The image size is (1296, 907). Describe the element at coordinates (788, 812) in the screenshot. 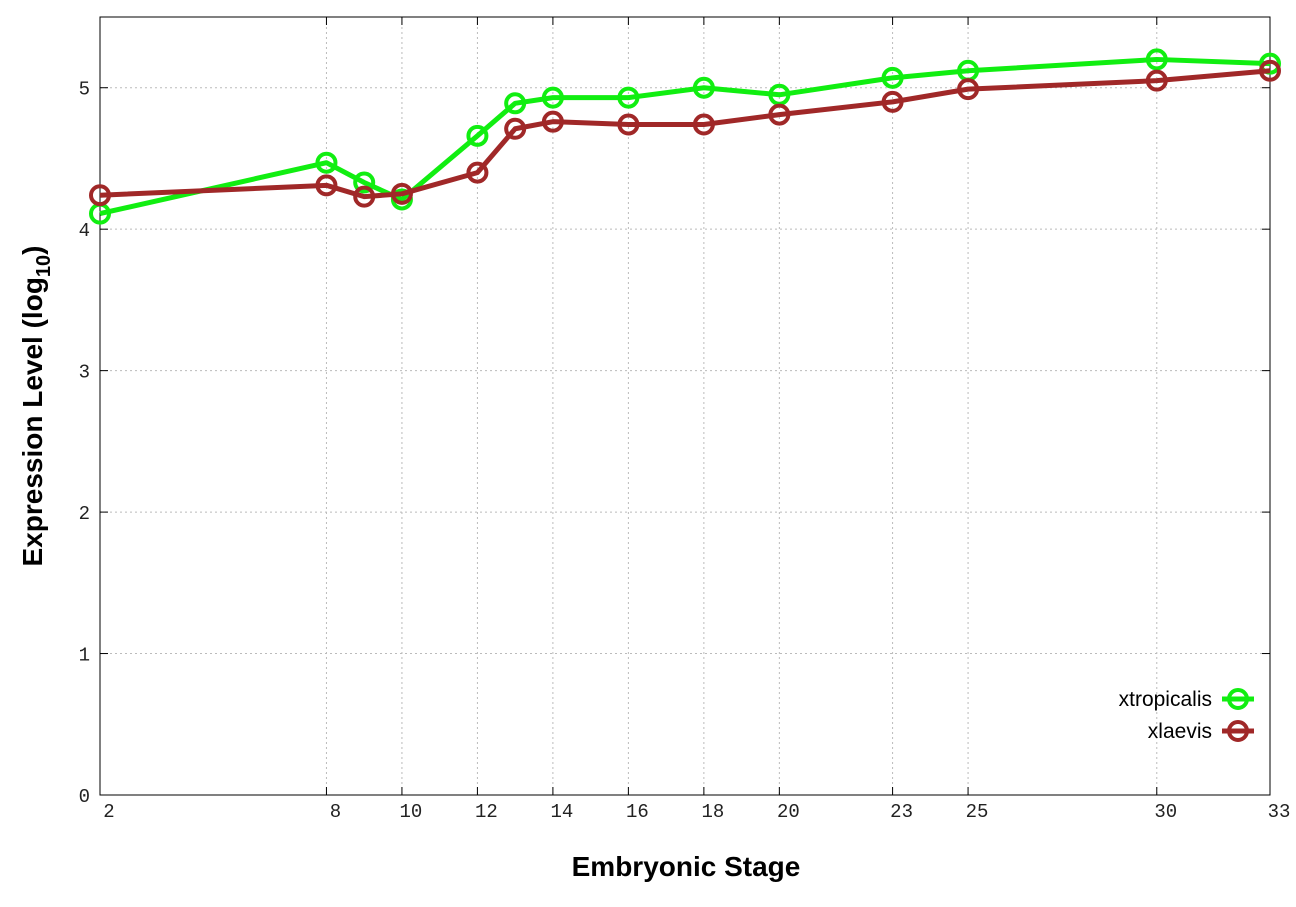

I see `x-tick-label: 20` at that location.